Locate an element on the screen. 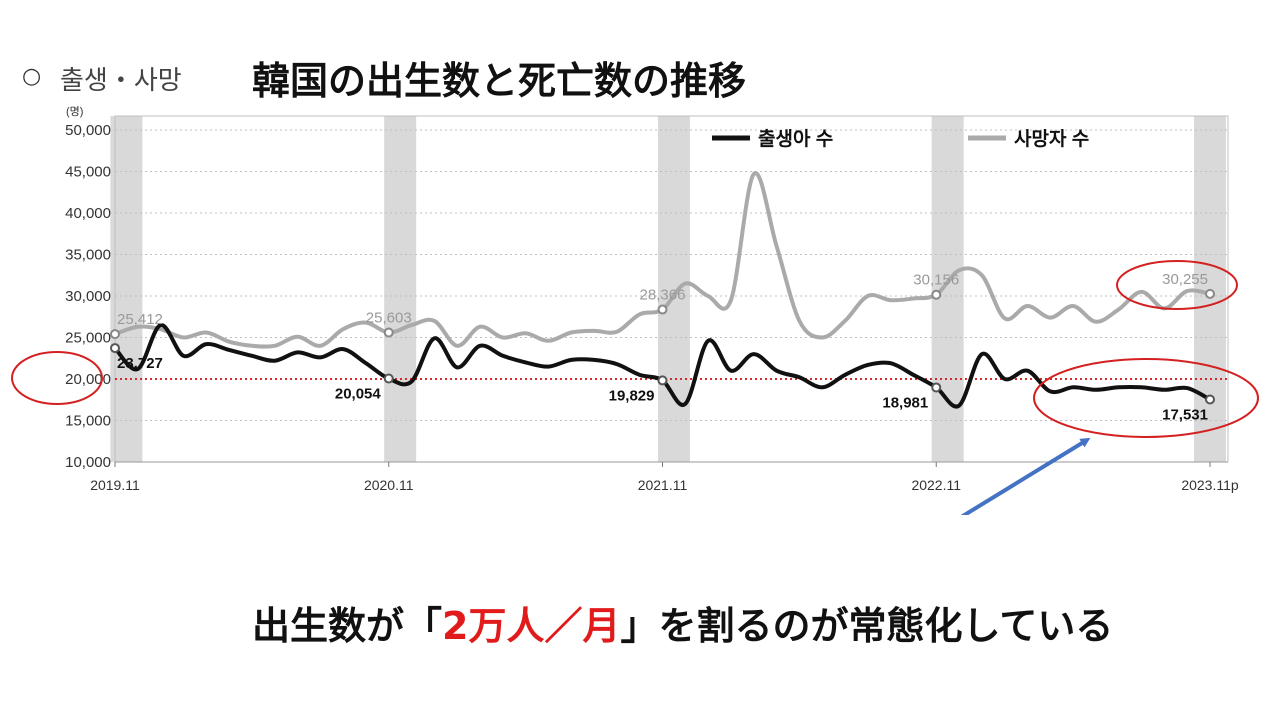  deaths-line-label-2: 28,366 is located at coordinates (663, 295).